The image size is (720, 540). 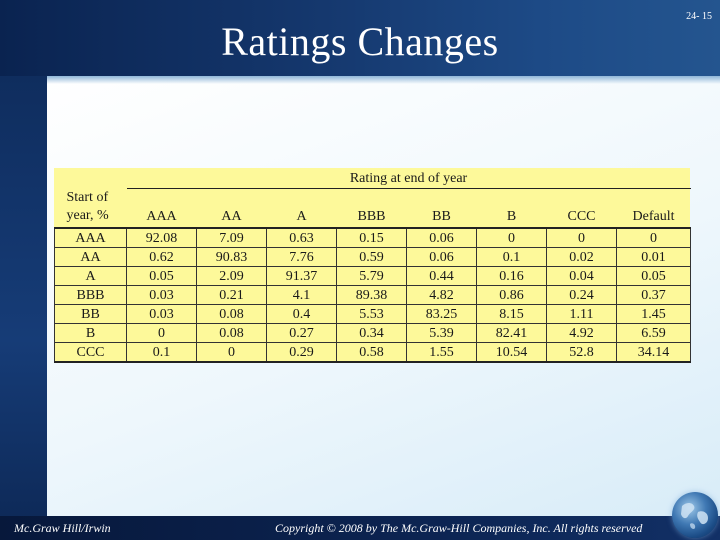 What do you see at coordinates (301, 333) in the screenshot?
I see `table-cell: 0.27` at bounding box center [301, 333].